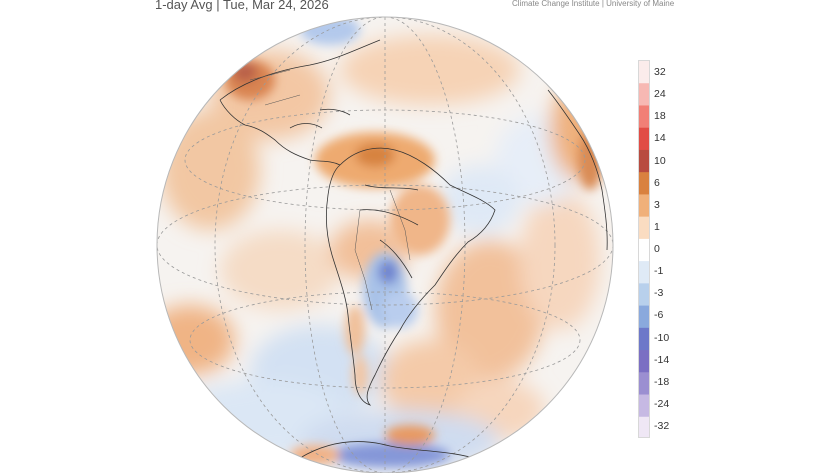 This screenshot has height=473, width=840. I want to click on legend-tick-label: 3, so click(657, 204).